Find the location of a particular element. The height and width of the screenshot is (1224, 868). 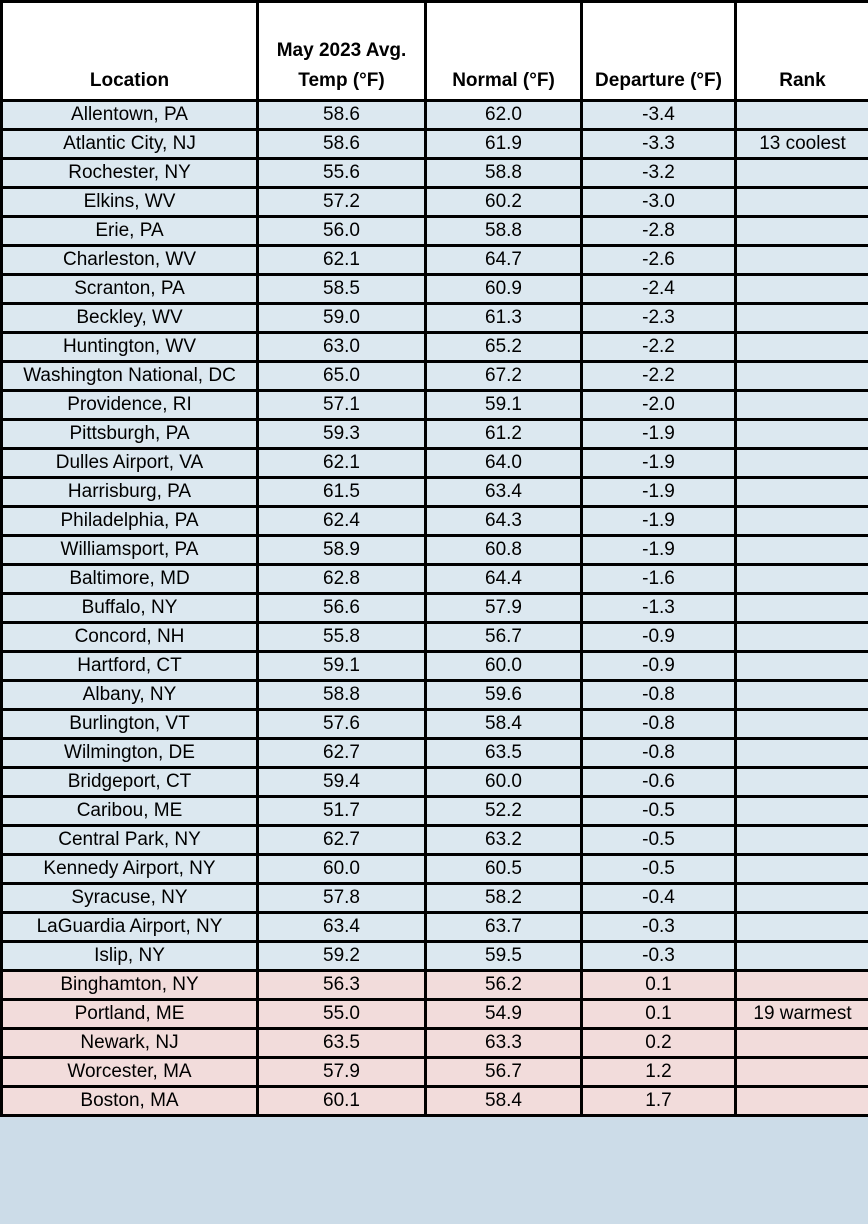

table-row: Boston, MA 60.1 58.4 1.7 is located at coordinates (434, 1101).